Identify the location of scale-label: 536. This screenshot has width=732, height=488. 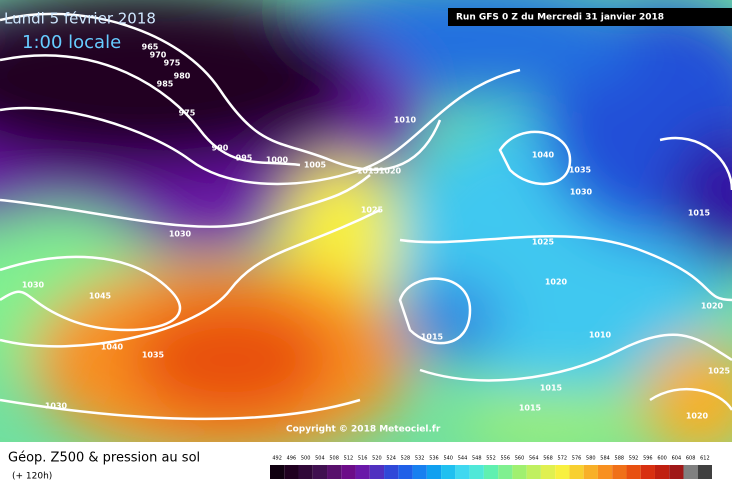
(434, 459).